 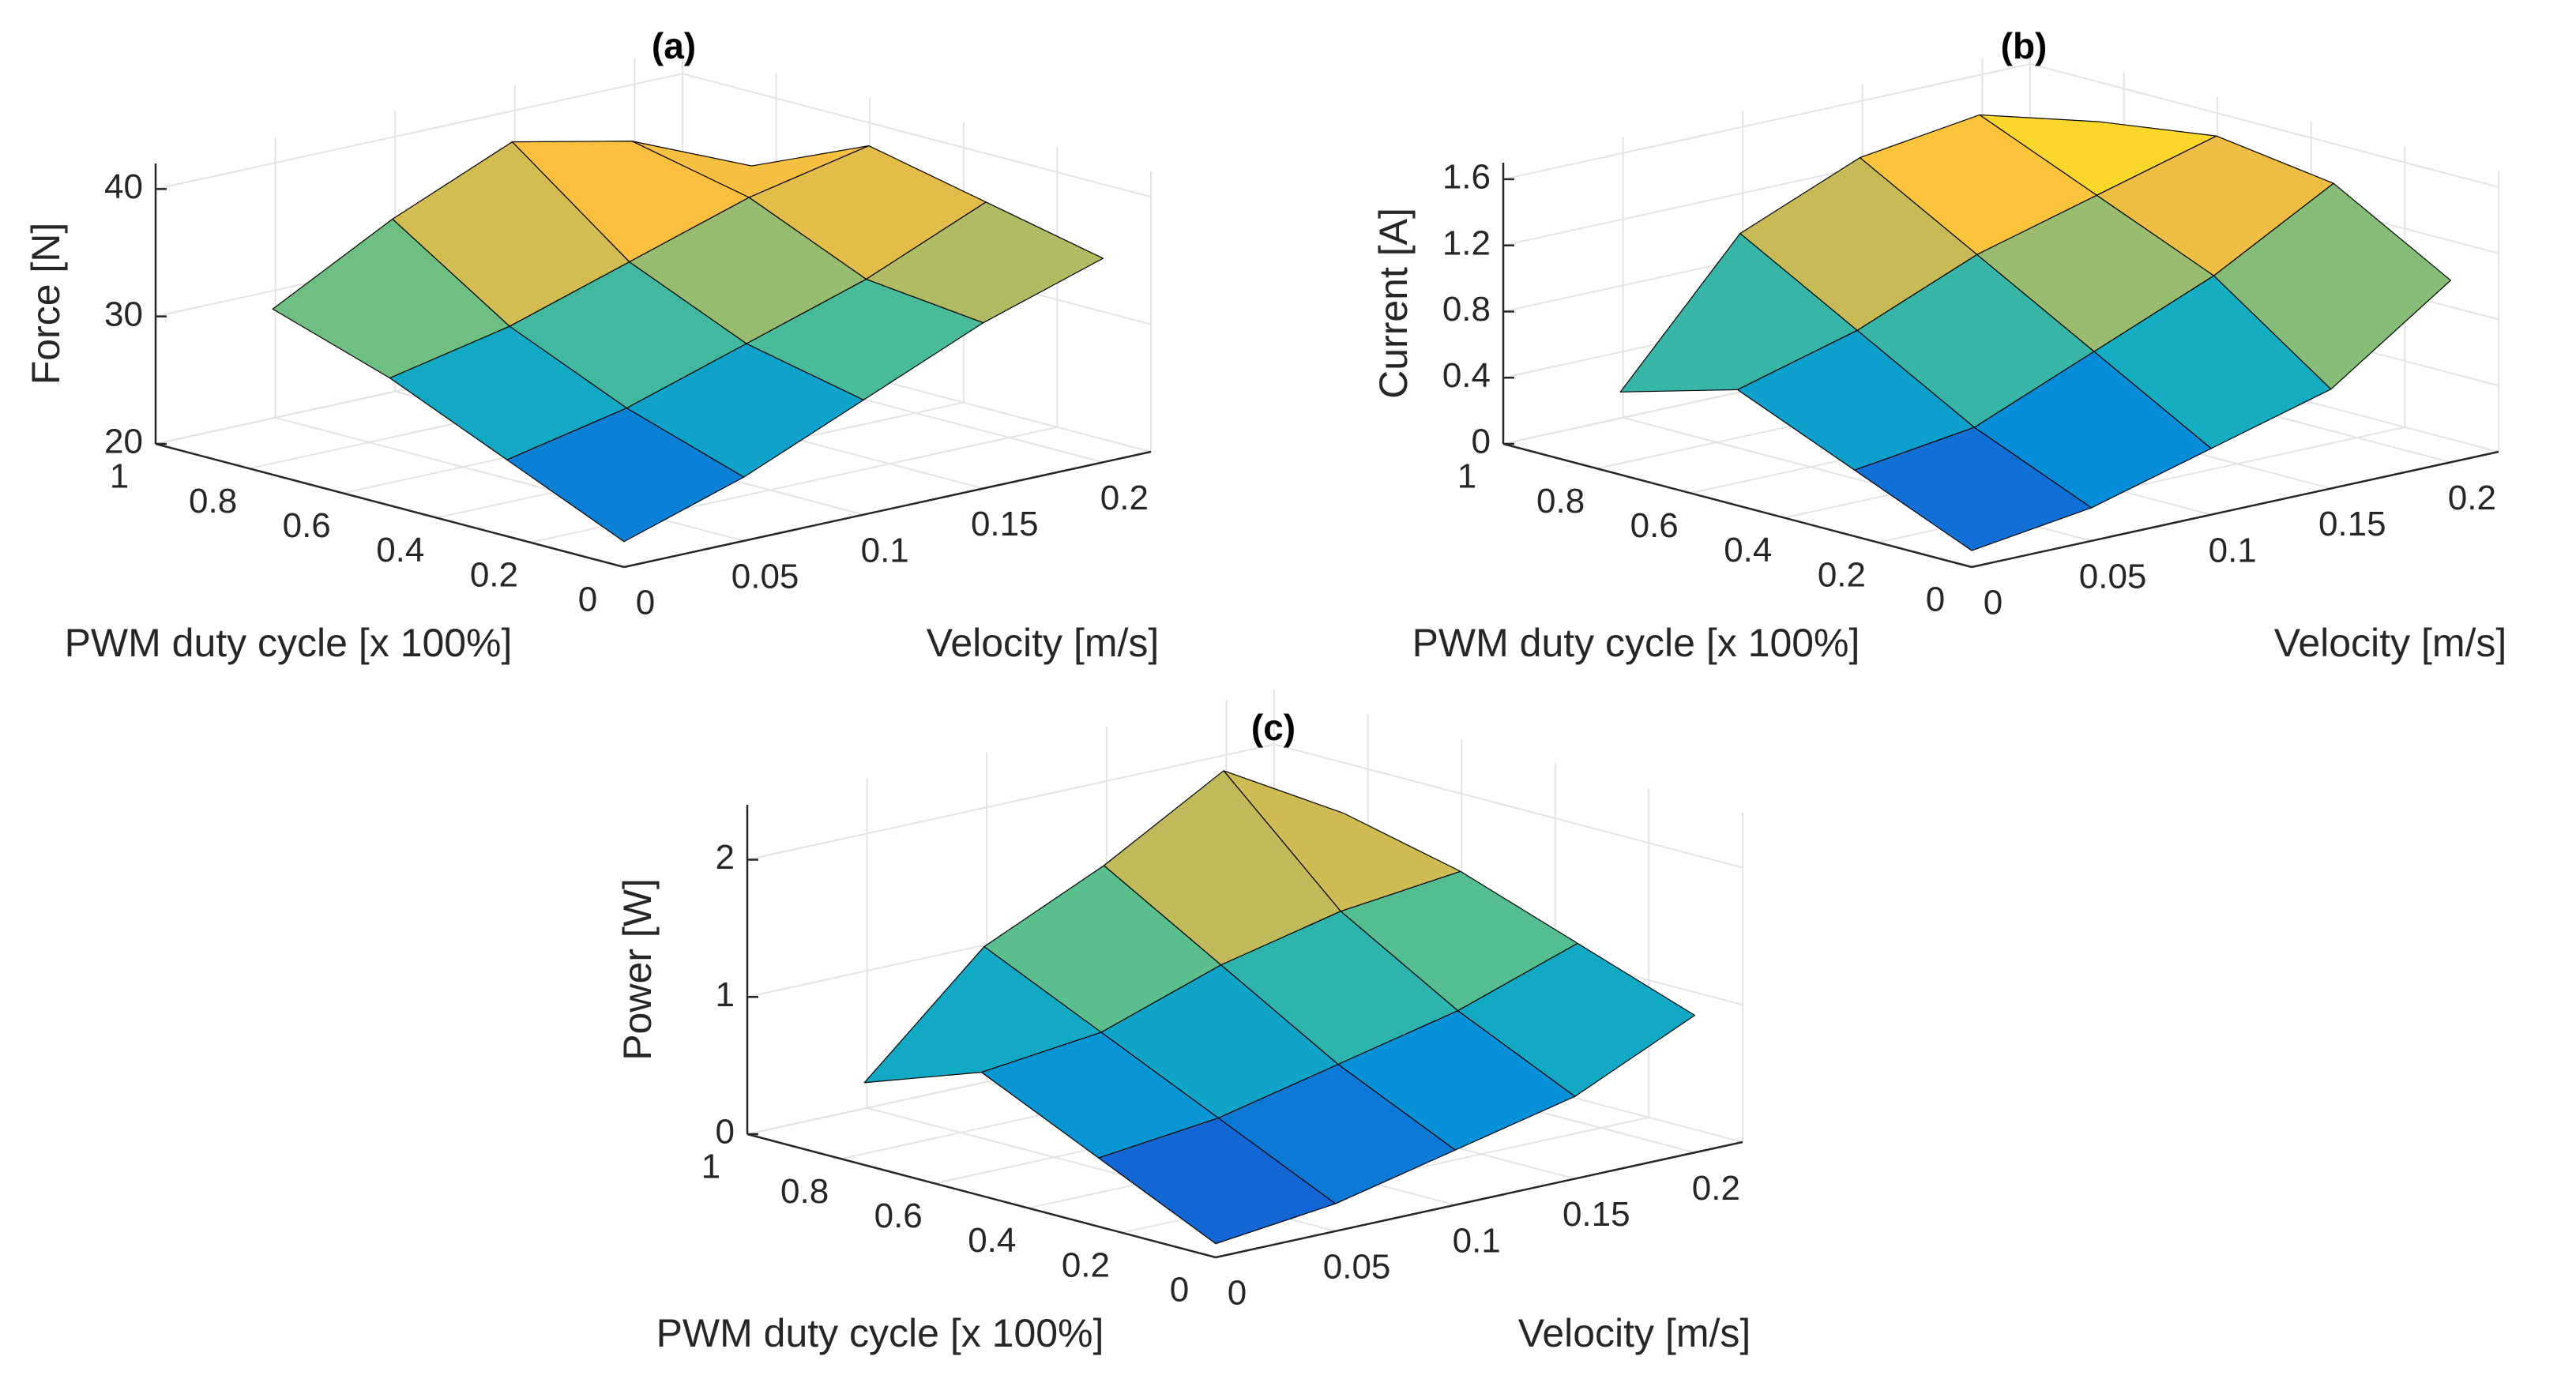 I want to click on z-axis-label: Current [A], so click(x=1393, y=303).